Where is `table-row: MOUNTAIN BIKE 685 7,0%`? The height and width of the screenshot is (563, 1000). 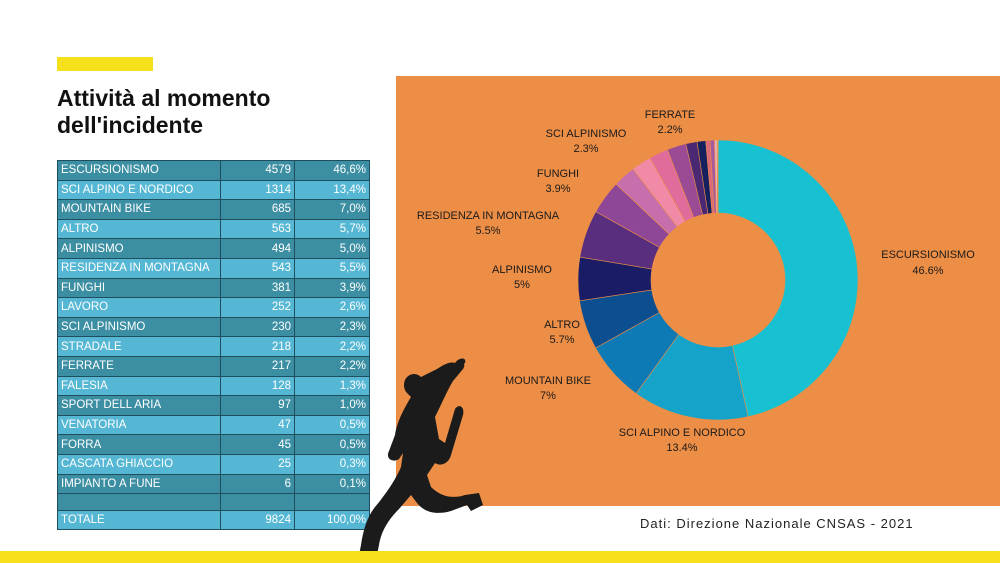
table-row: MOUNTAIN BIKE 685 7,0% is located at coordinates (213, 209).